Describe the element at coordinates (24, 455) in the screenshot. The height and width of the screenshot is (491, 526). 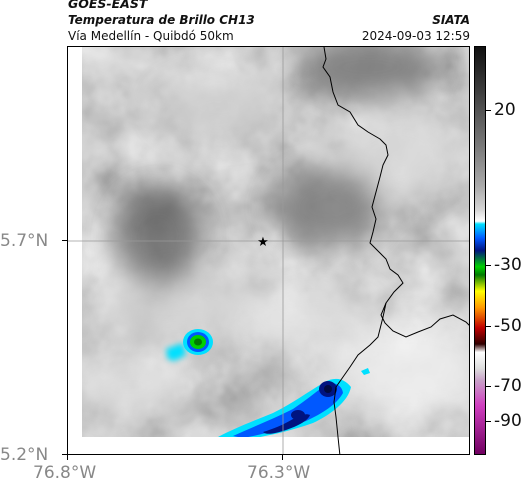
I see `lat-label-5-2: 5.2°N` at that location.